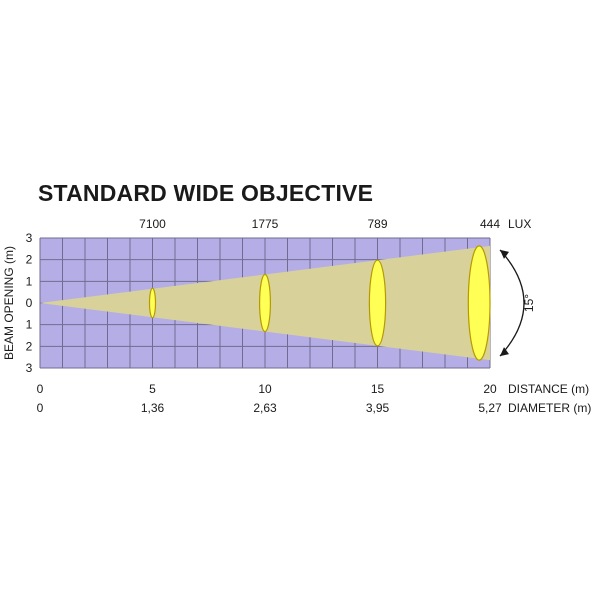  I want to click on lux-value: 7100, so click(152, 224).